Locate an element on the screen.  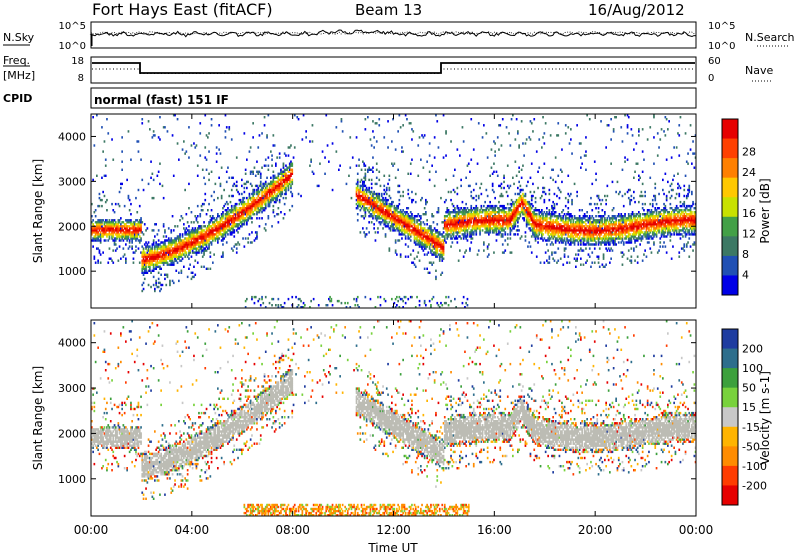
freq-panel: Freq. [MHz] 18 8 60 0 Nave is located at coordinates (388, 69).